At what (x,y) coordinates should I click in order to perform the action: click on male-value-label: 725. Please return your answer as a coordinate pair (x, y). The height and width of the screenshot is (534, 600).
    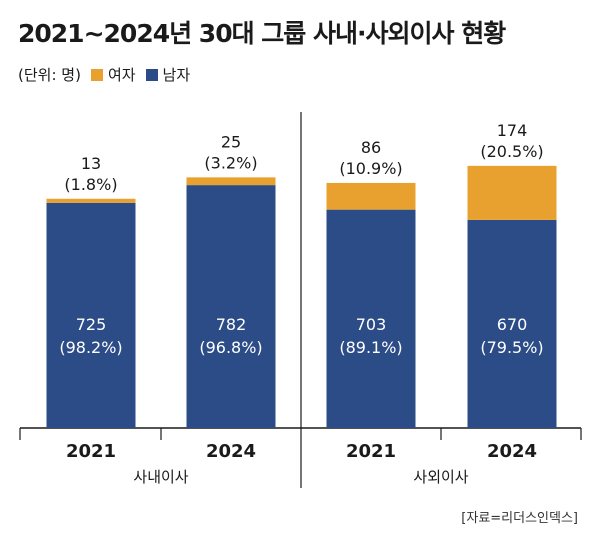
    Looking at the image, I should click on (91, 324).